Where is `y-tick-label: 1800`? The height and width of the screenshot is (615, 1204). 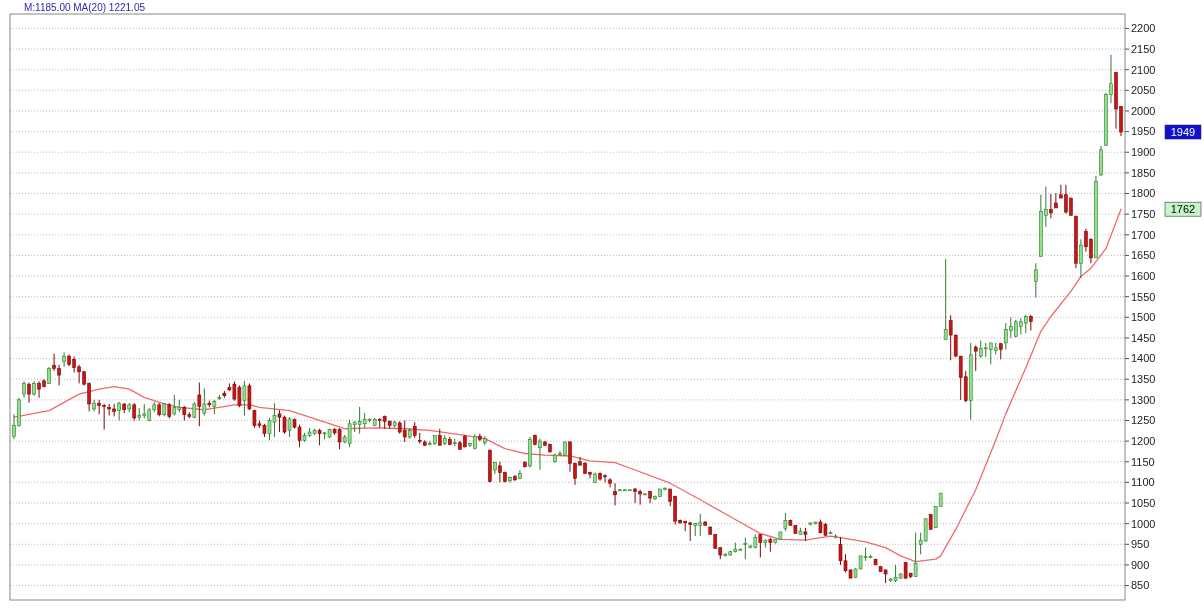
y-tick-label: 1800 is located at coordinates (1143, 193).